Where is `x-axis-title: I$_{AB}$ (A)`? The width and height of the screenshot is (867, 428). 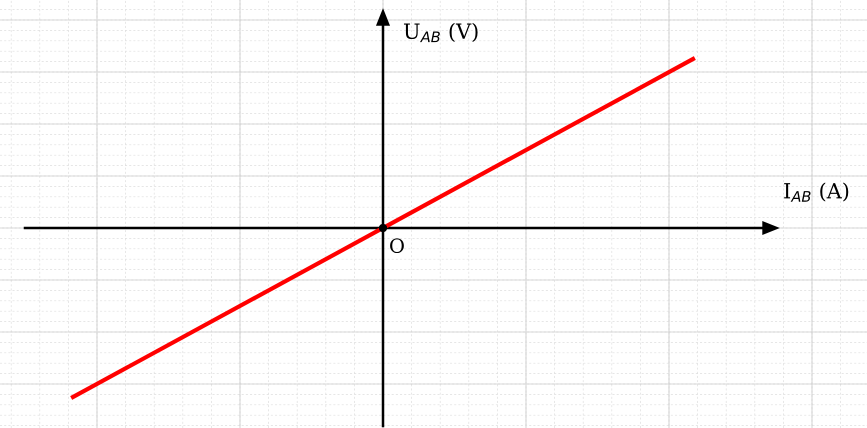 x-axis-title: I$_{AB}$ (A) is located at coordinates (816, 192).